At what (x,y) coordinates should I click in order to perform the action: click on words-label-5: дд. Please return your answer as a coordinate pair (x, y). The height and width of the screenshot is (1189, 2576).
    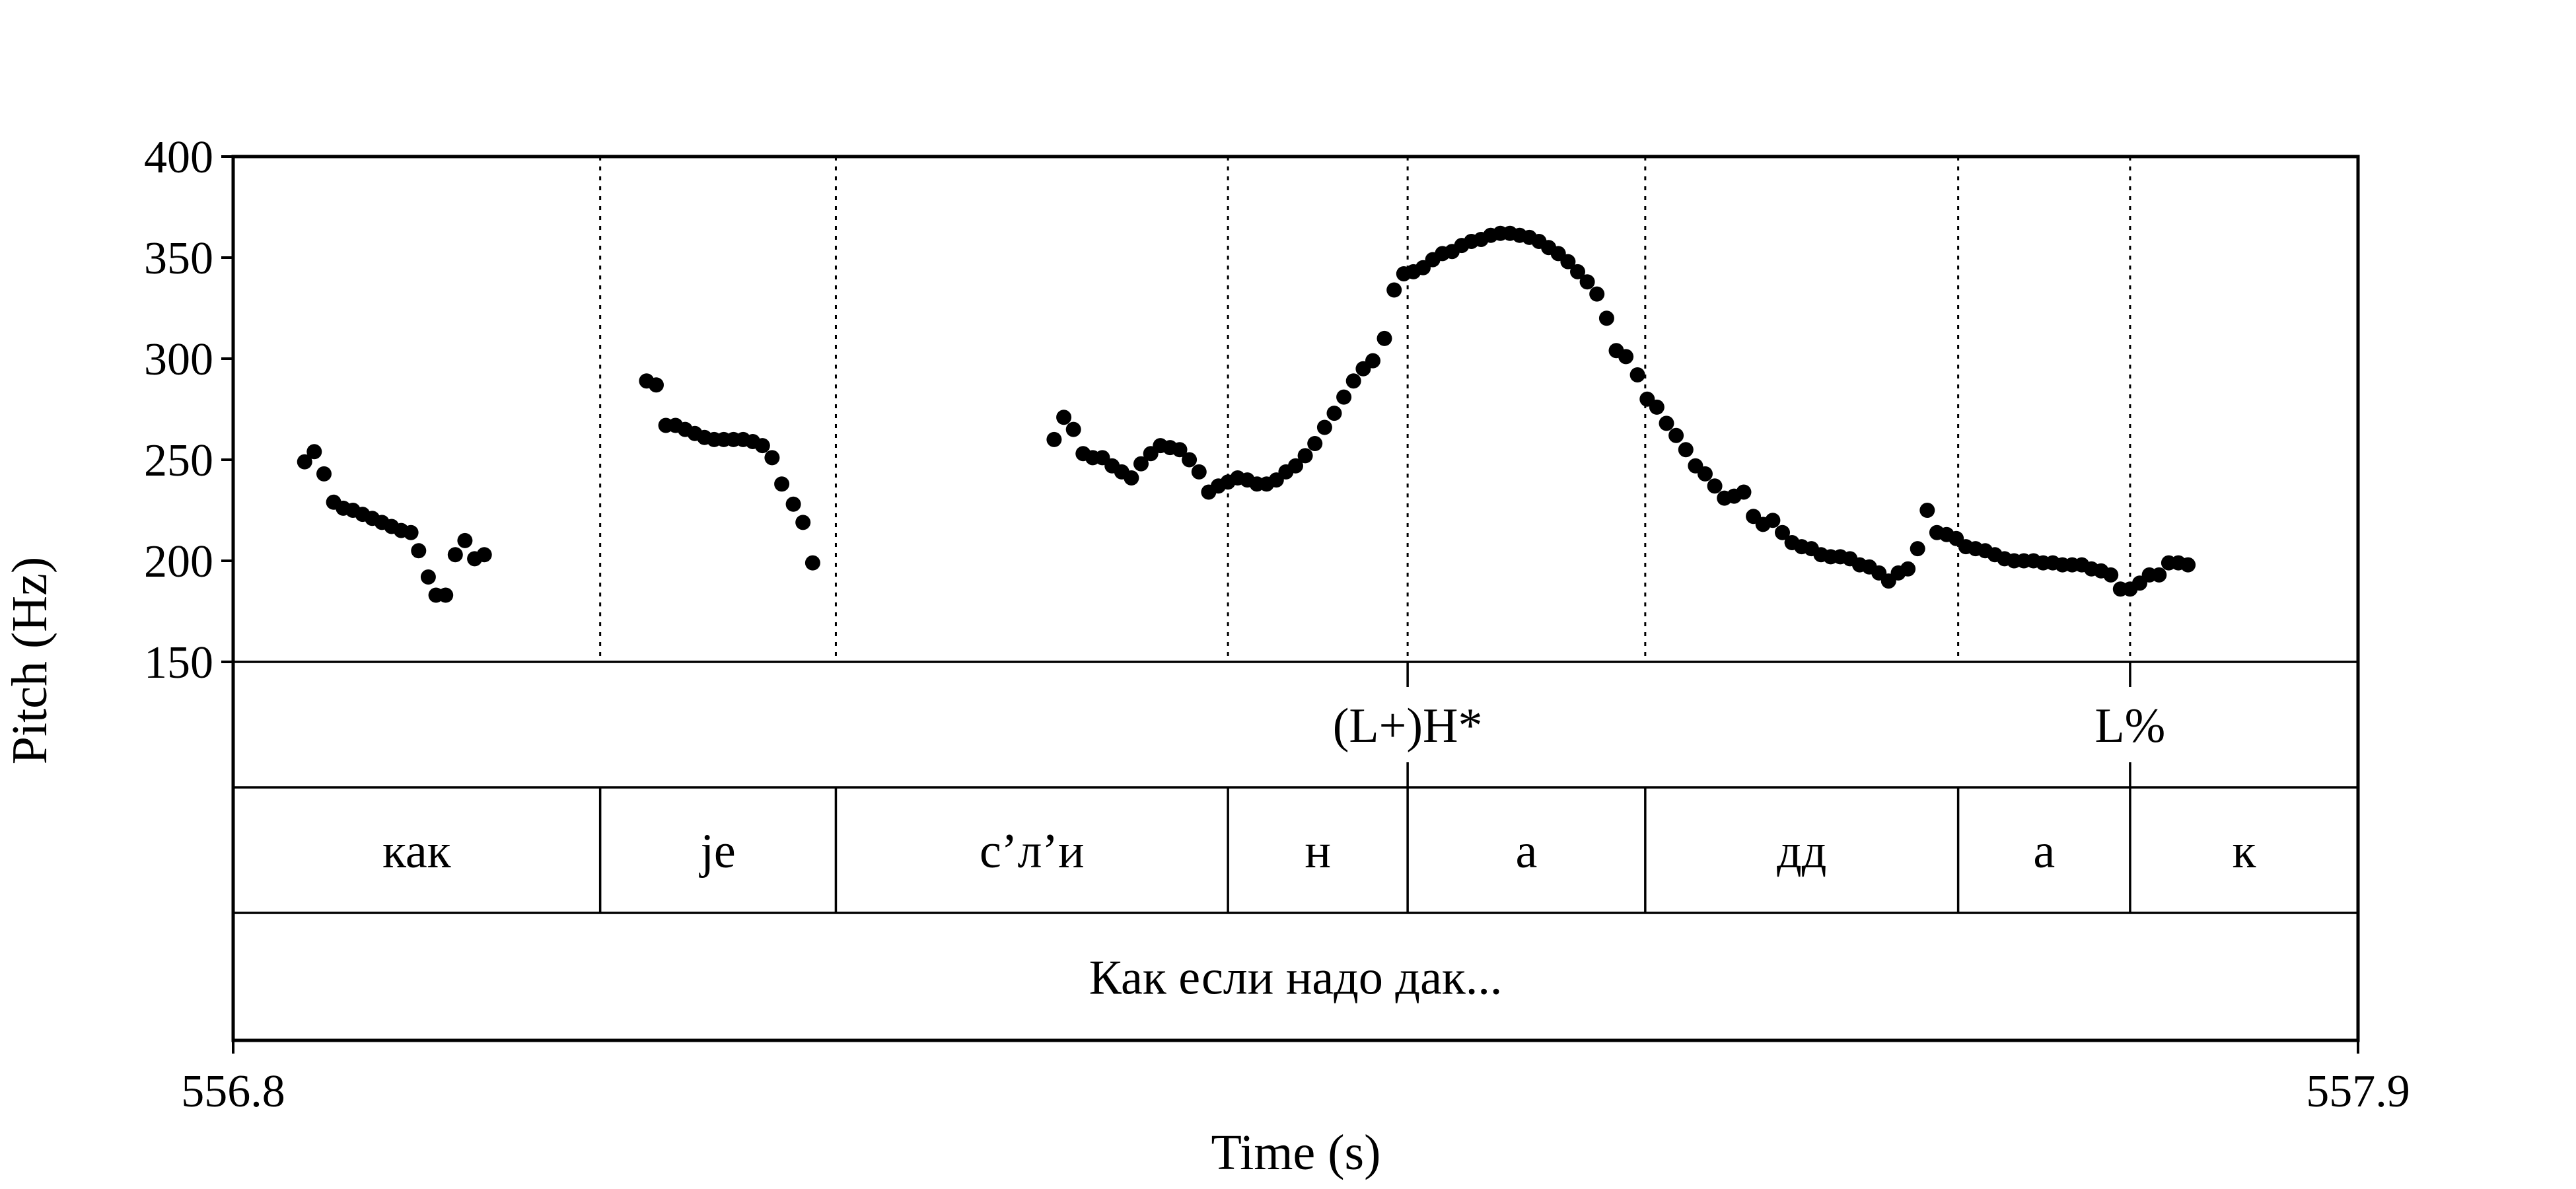
    Looking at the image, I should click on (1801, 851).